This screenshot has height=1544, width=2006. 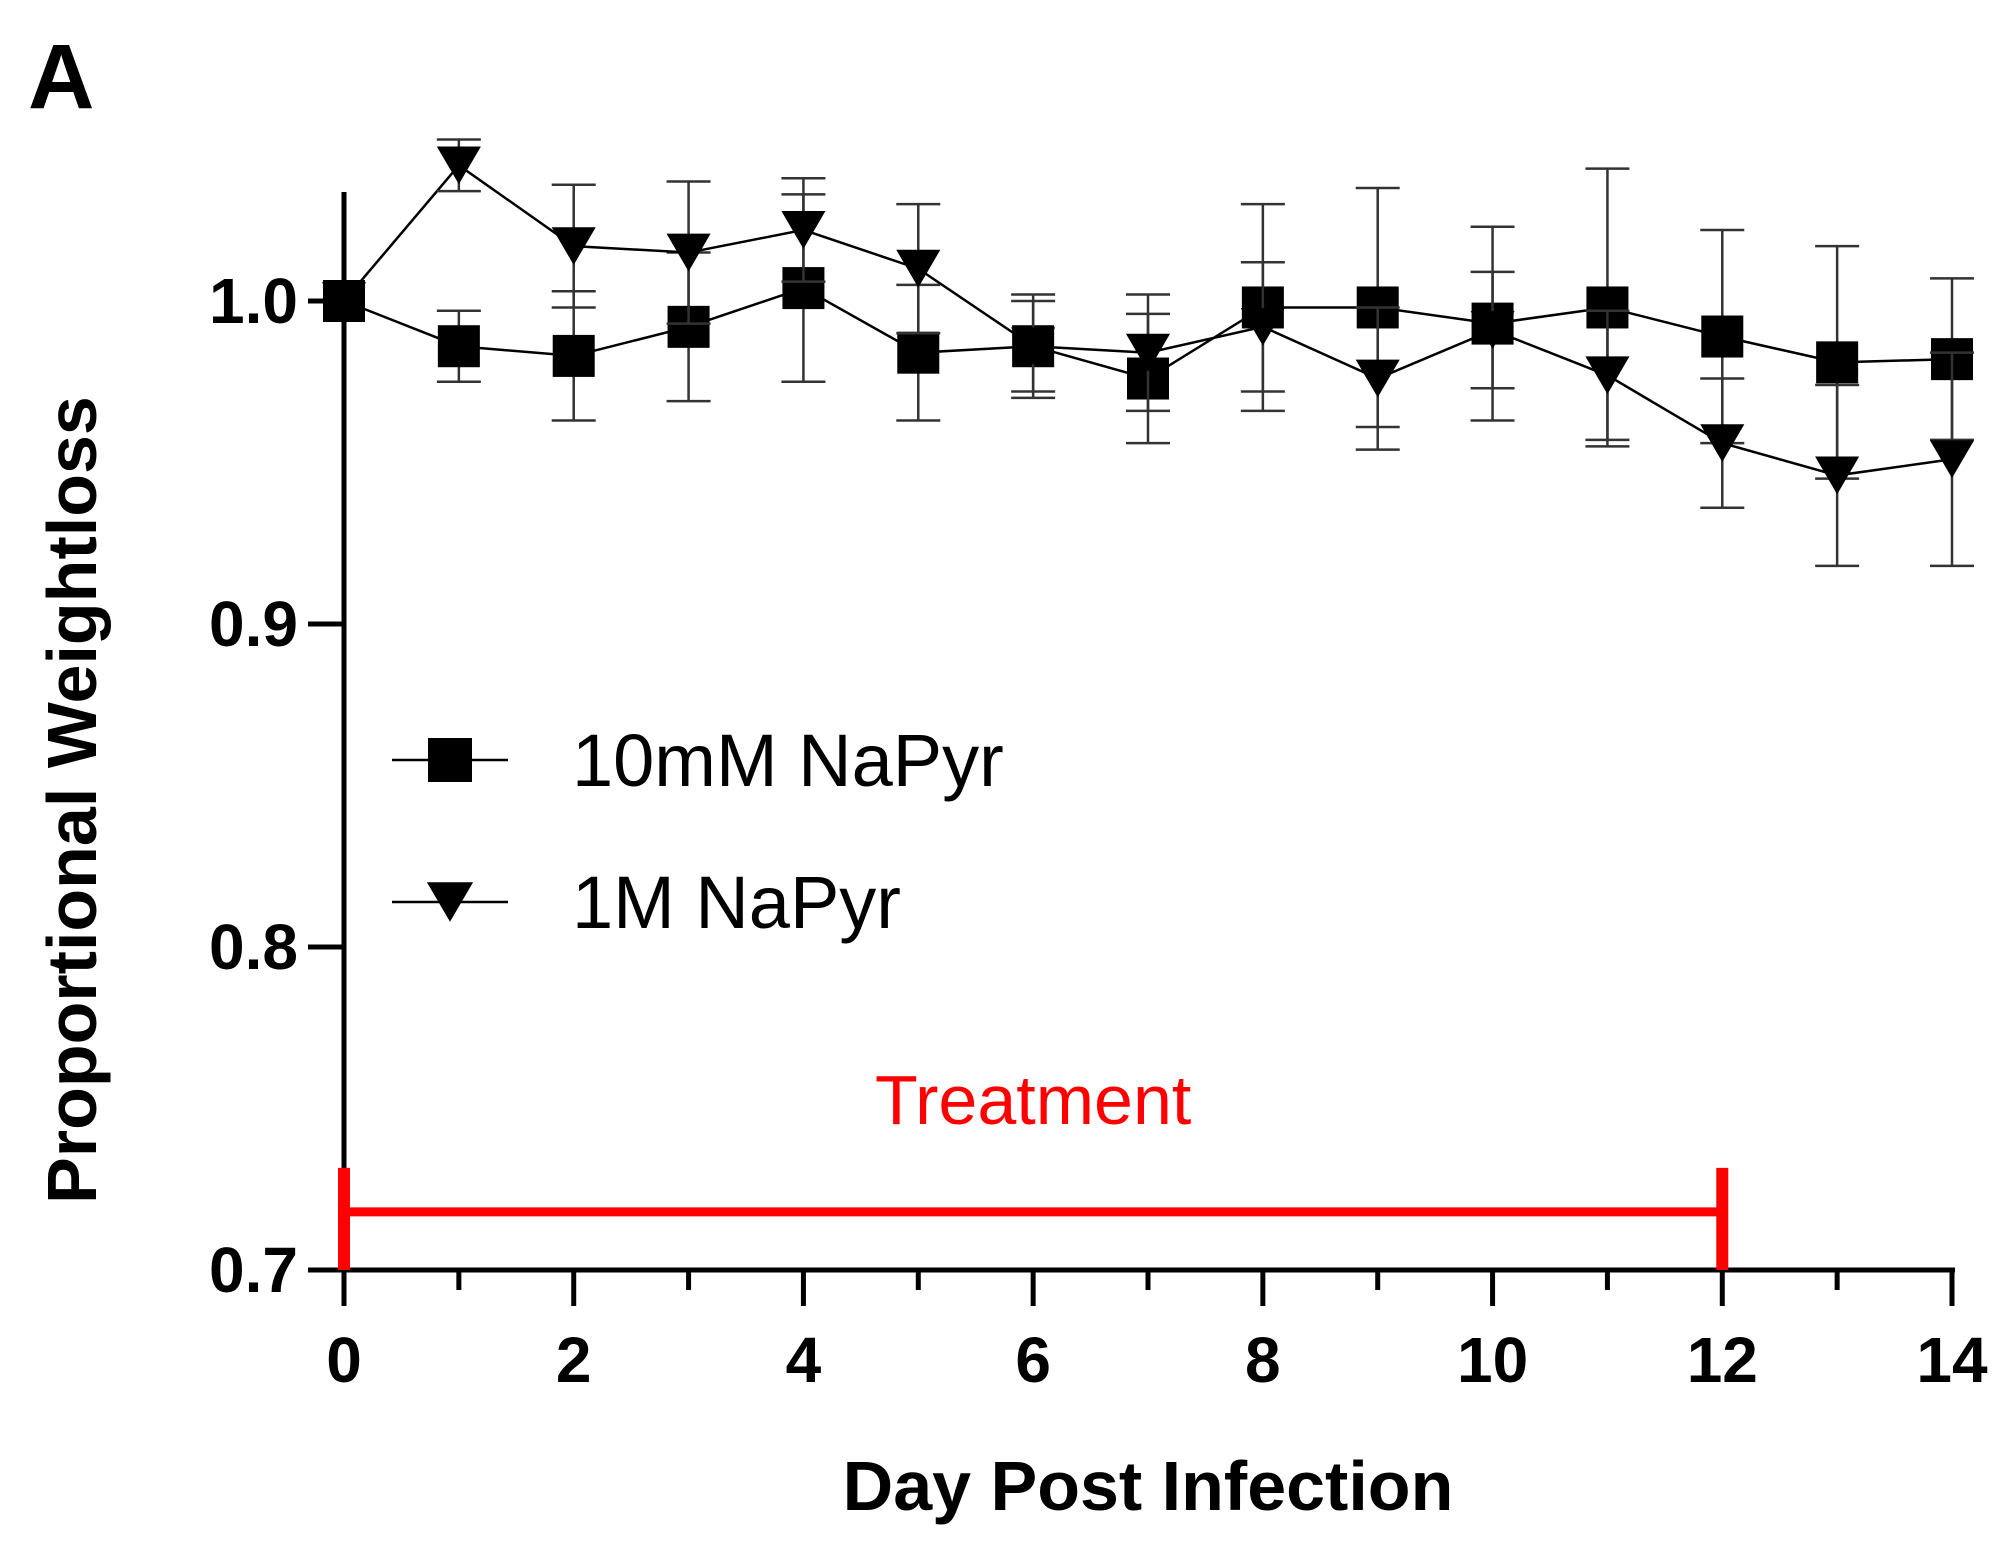 I want to click on y-tick-label: 0.9, so click(x=253, y=624).